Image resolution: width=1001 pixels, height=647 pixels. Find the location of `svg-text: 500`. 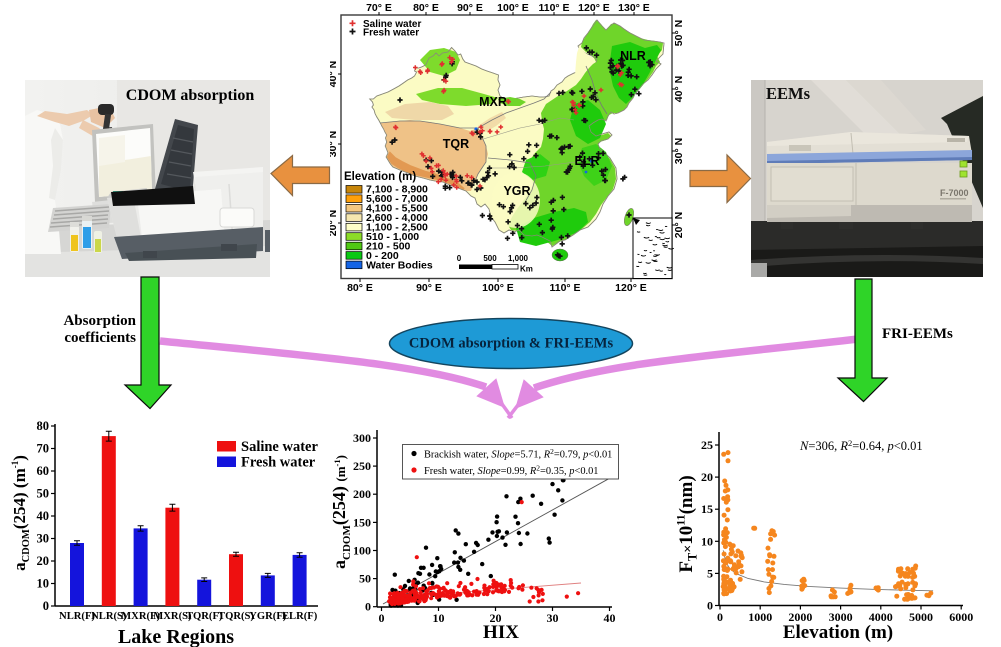

svg-text: 500 is located at coordinates (490, 258).